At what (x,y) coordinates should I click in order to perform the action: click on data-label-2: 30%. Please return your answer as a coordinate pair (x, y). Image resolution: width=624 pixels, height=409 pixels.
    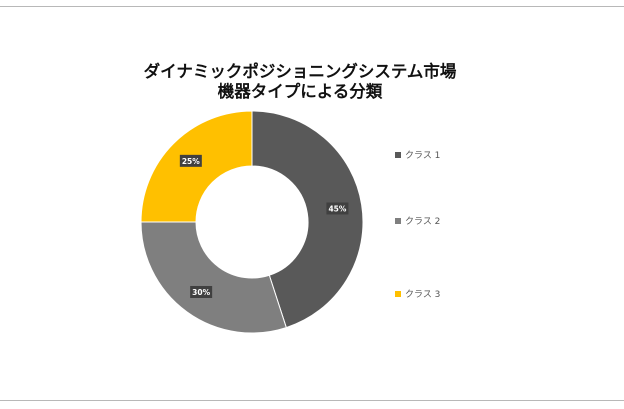
    Looking at the image, I should click on (201, 291).